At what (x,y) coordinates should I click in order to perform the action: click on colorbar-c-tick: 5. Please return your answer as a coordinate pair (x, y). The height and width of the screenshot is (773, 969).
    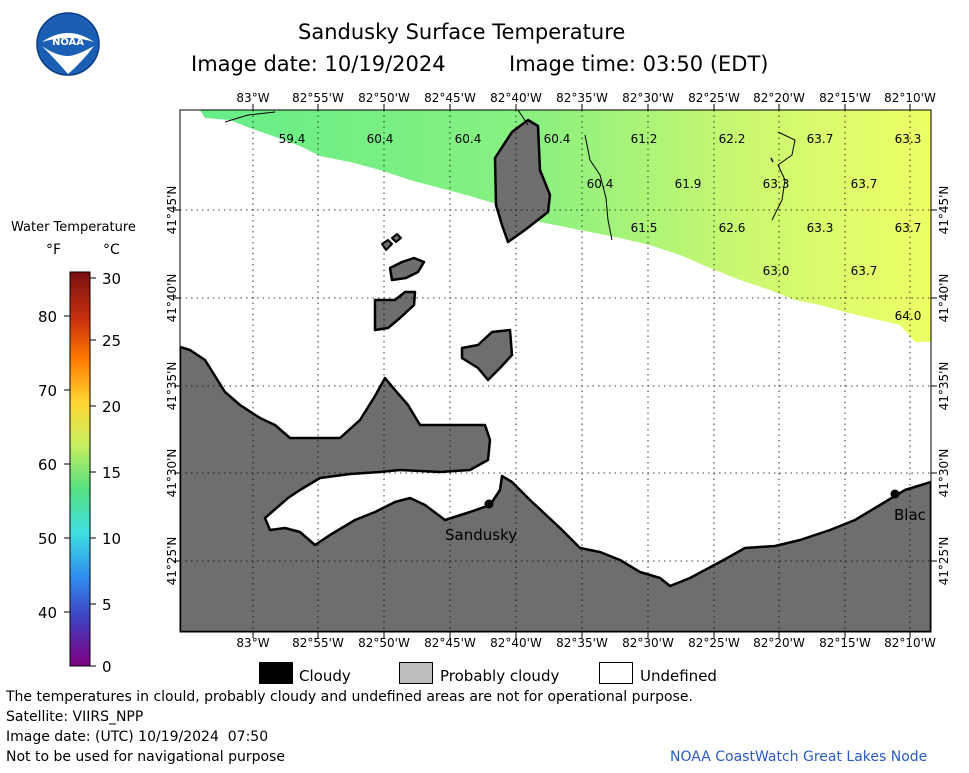
    Looking at the image, I should click on (107, 605).